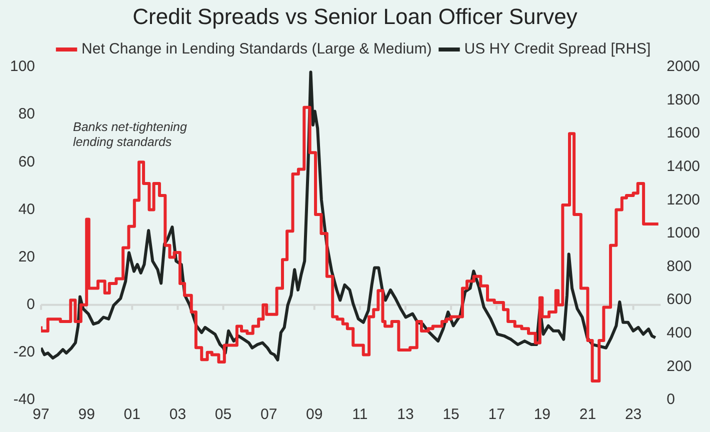 The width and height of the screenshot is (710, 432). Describe the element at coordinates (683, 199) in the screenshot. I see `y2-tick-label: 1200` at that location.